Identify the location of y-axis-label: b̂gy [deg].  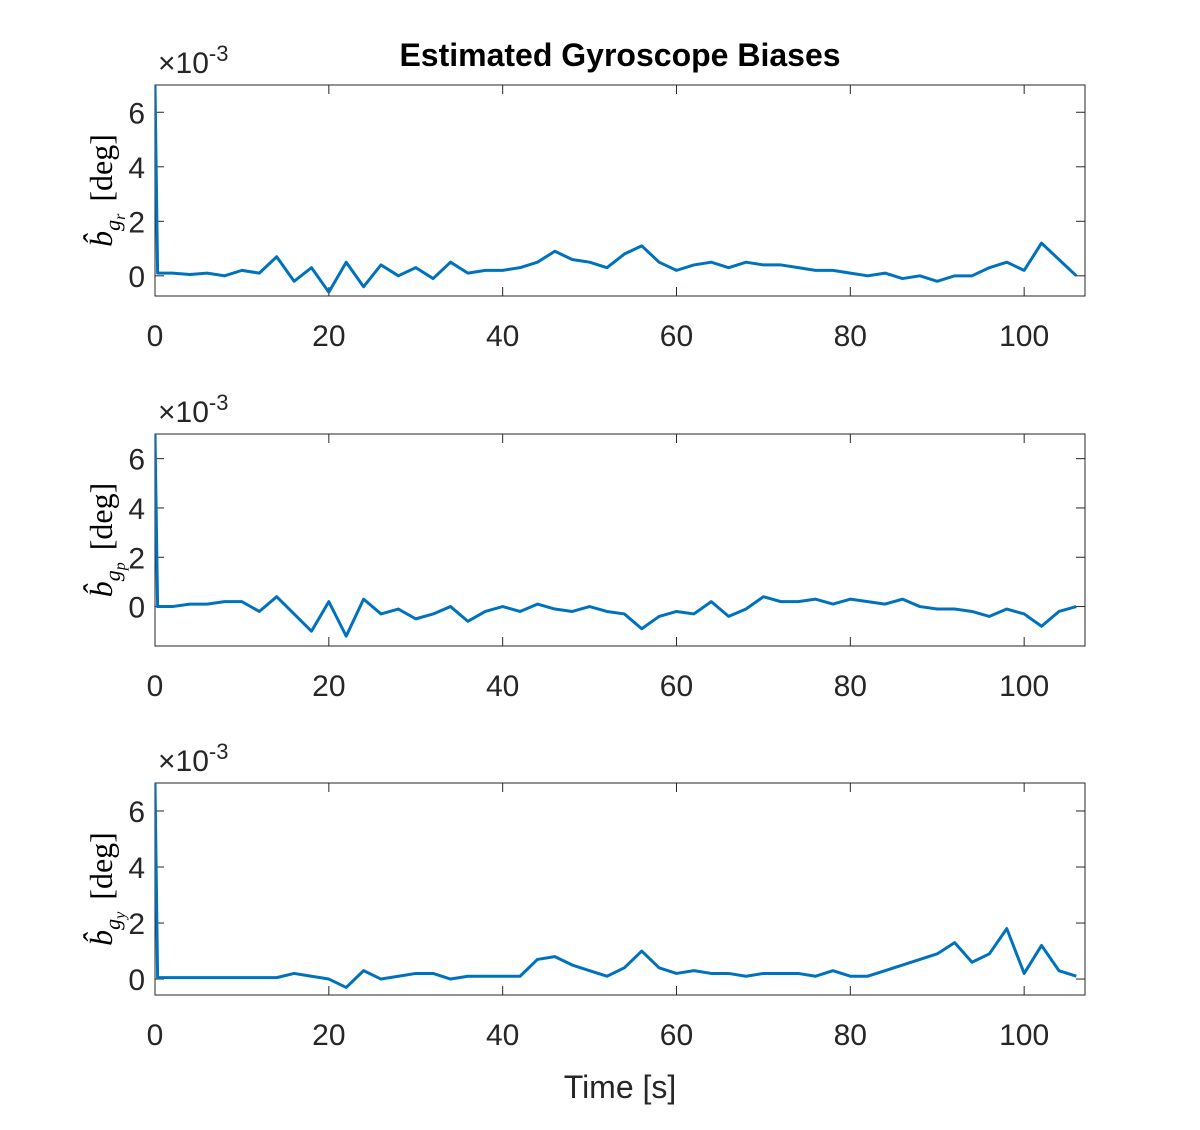
(106, 889).